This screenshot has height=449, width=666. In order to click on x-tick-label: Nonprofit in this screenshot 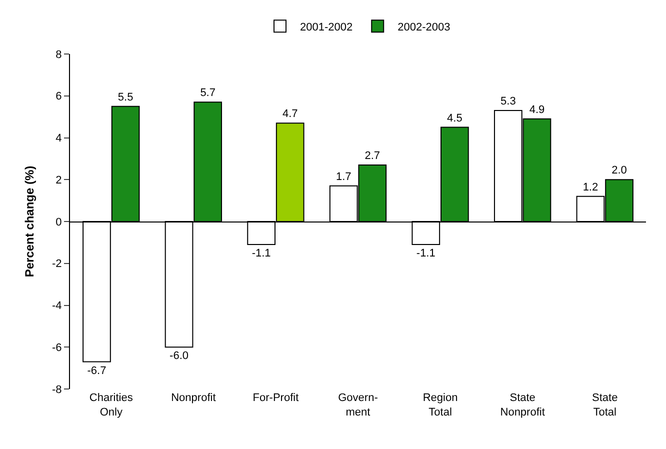, I will do `click(193, 398)`.